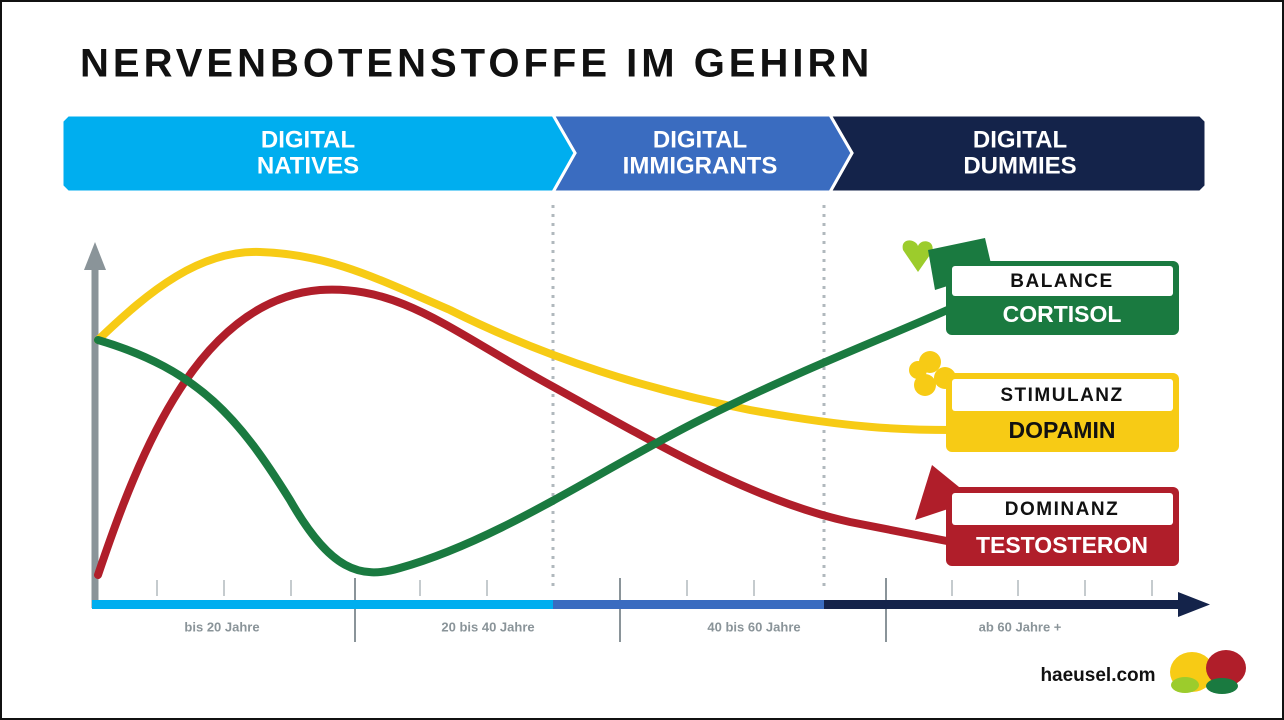 Image resolution: width=1284 pixels, height=720 pixels. I want to click on major-ticks, so click(620, 610).